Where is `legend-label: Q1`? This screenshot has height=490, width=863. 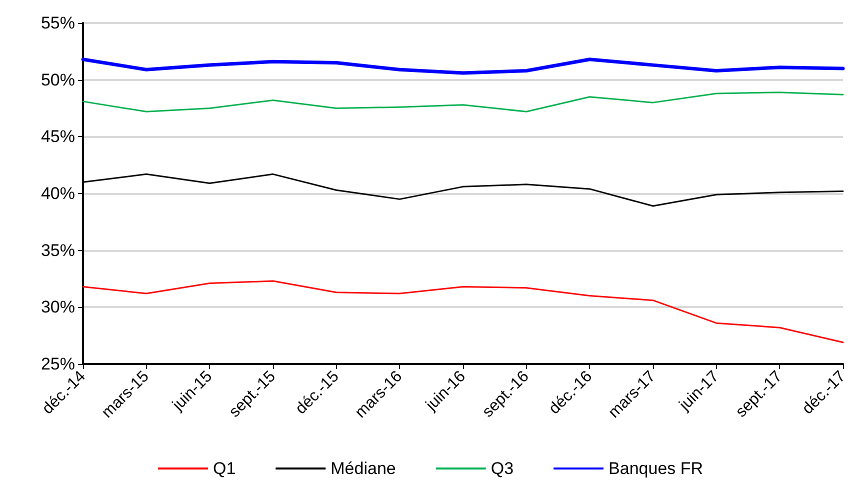 legend-label: Q1 is located at coordinates (224, 468).